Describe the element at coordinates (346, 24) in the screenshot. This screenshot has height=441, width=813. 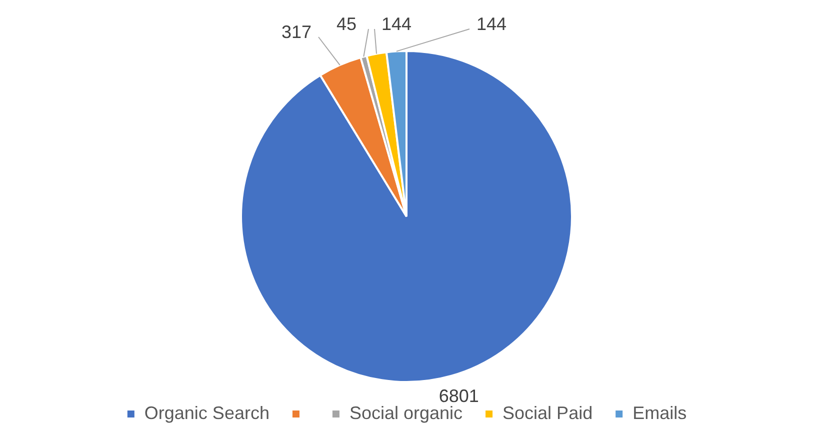
I see `data-label: 45` at that location.